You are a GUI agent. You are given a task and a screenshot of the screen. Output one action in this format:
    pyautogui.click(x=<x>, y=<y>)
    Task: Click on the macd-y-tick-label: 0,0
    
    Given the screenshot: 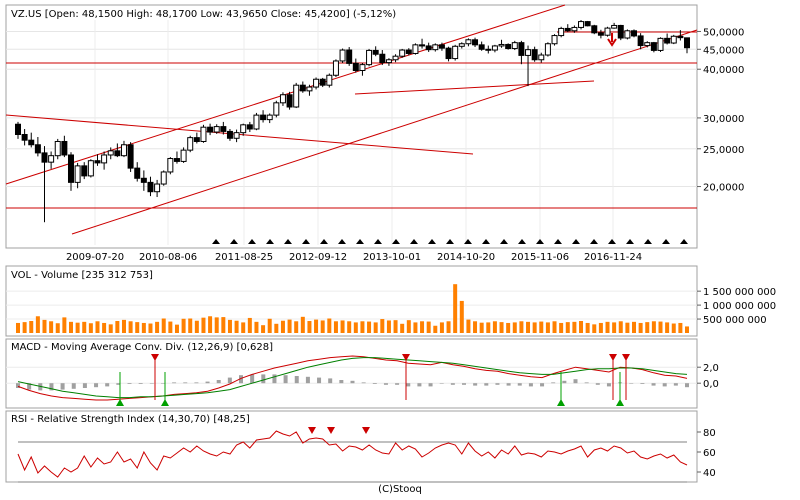 What is the action you would take?
    pyautogui.click(x=711, y=384)
    